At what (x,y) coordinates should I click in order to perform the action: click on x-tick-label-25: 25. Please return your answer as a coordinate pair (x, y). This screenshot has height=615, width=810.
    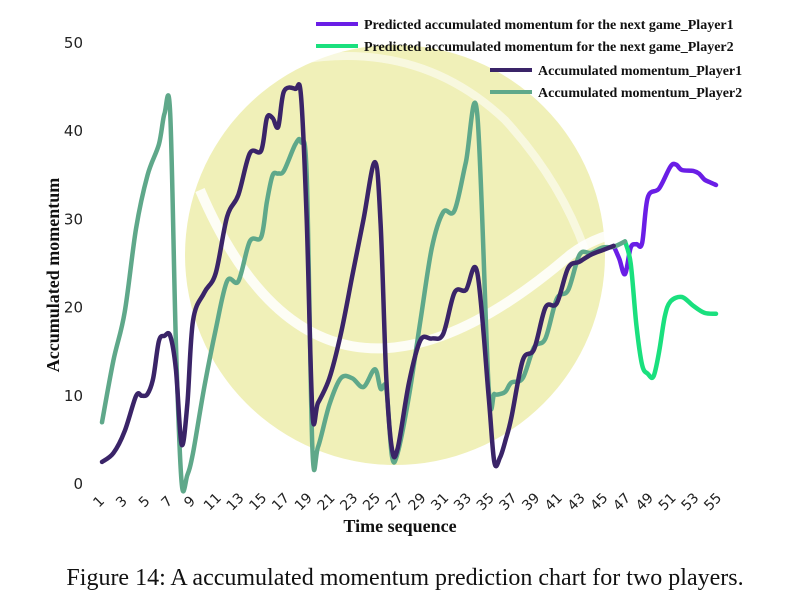
    Looking at the image, I should click on (372, 502).